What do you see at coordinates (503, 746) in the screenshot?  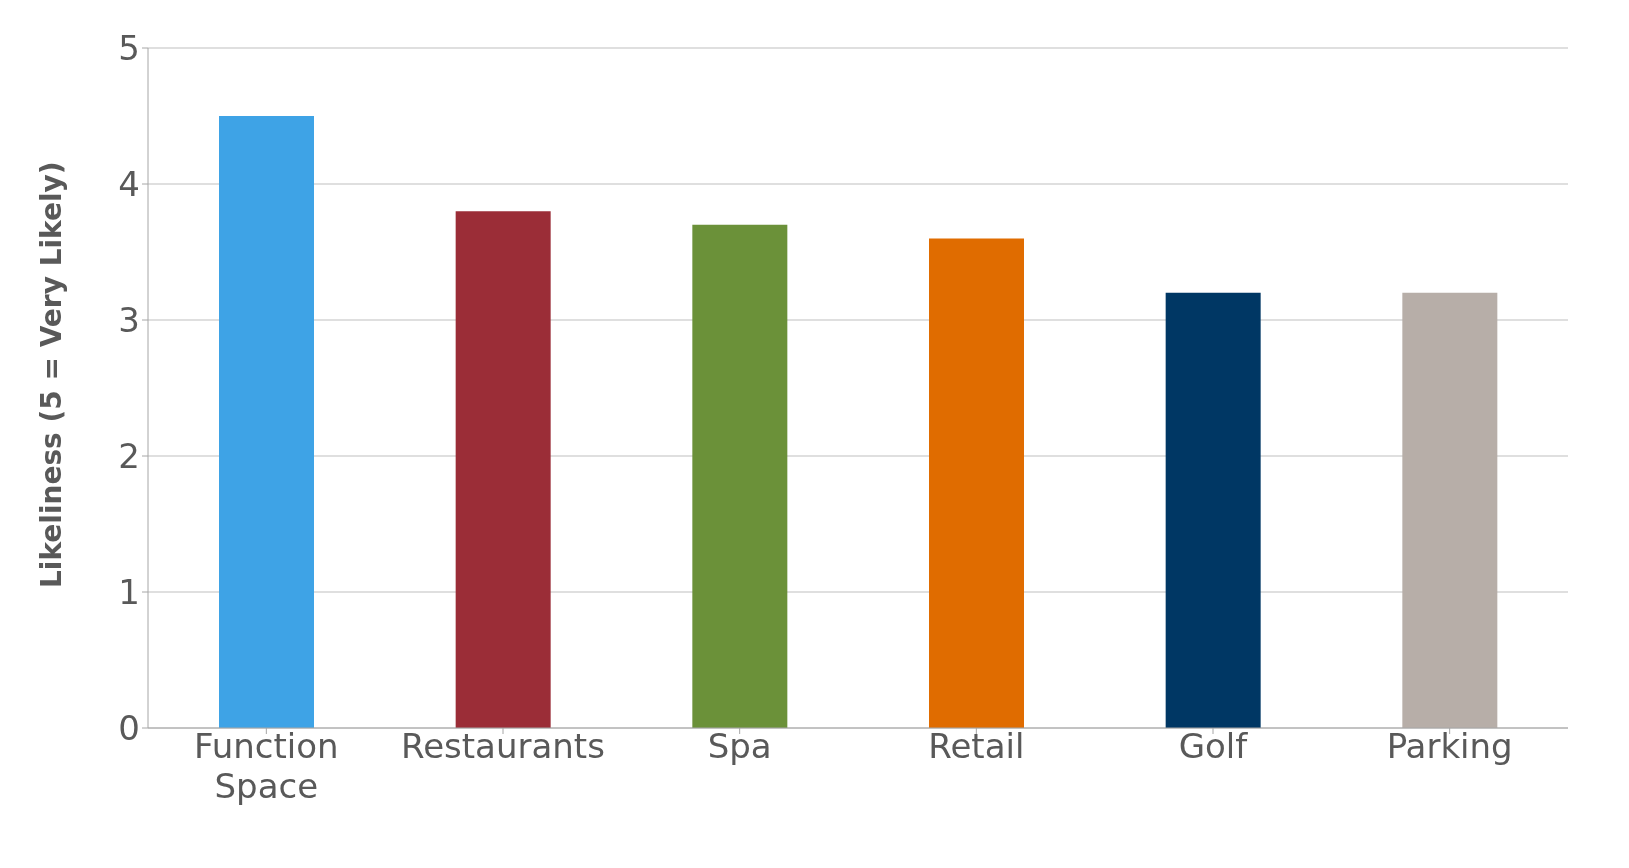 I see `x-tick-label: Restaurants` at bounding box center [503, 746].